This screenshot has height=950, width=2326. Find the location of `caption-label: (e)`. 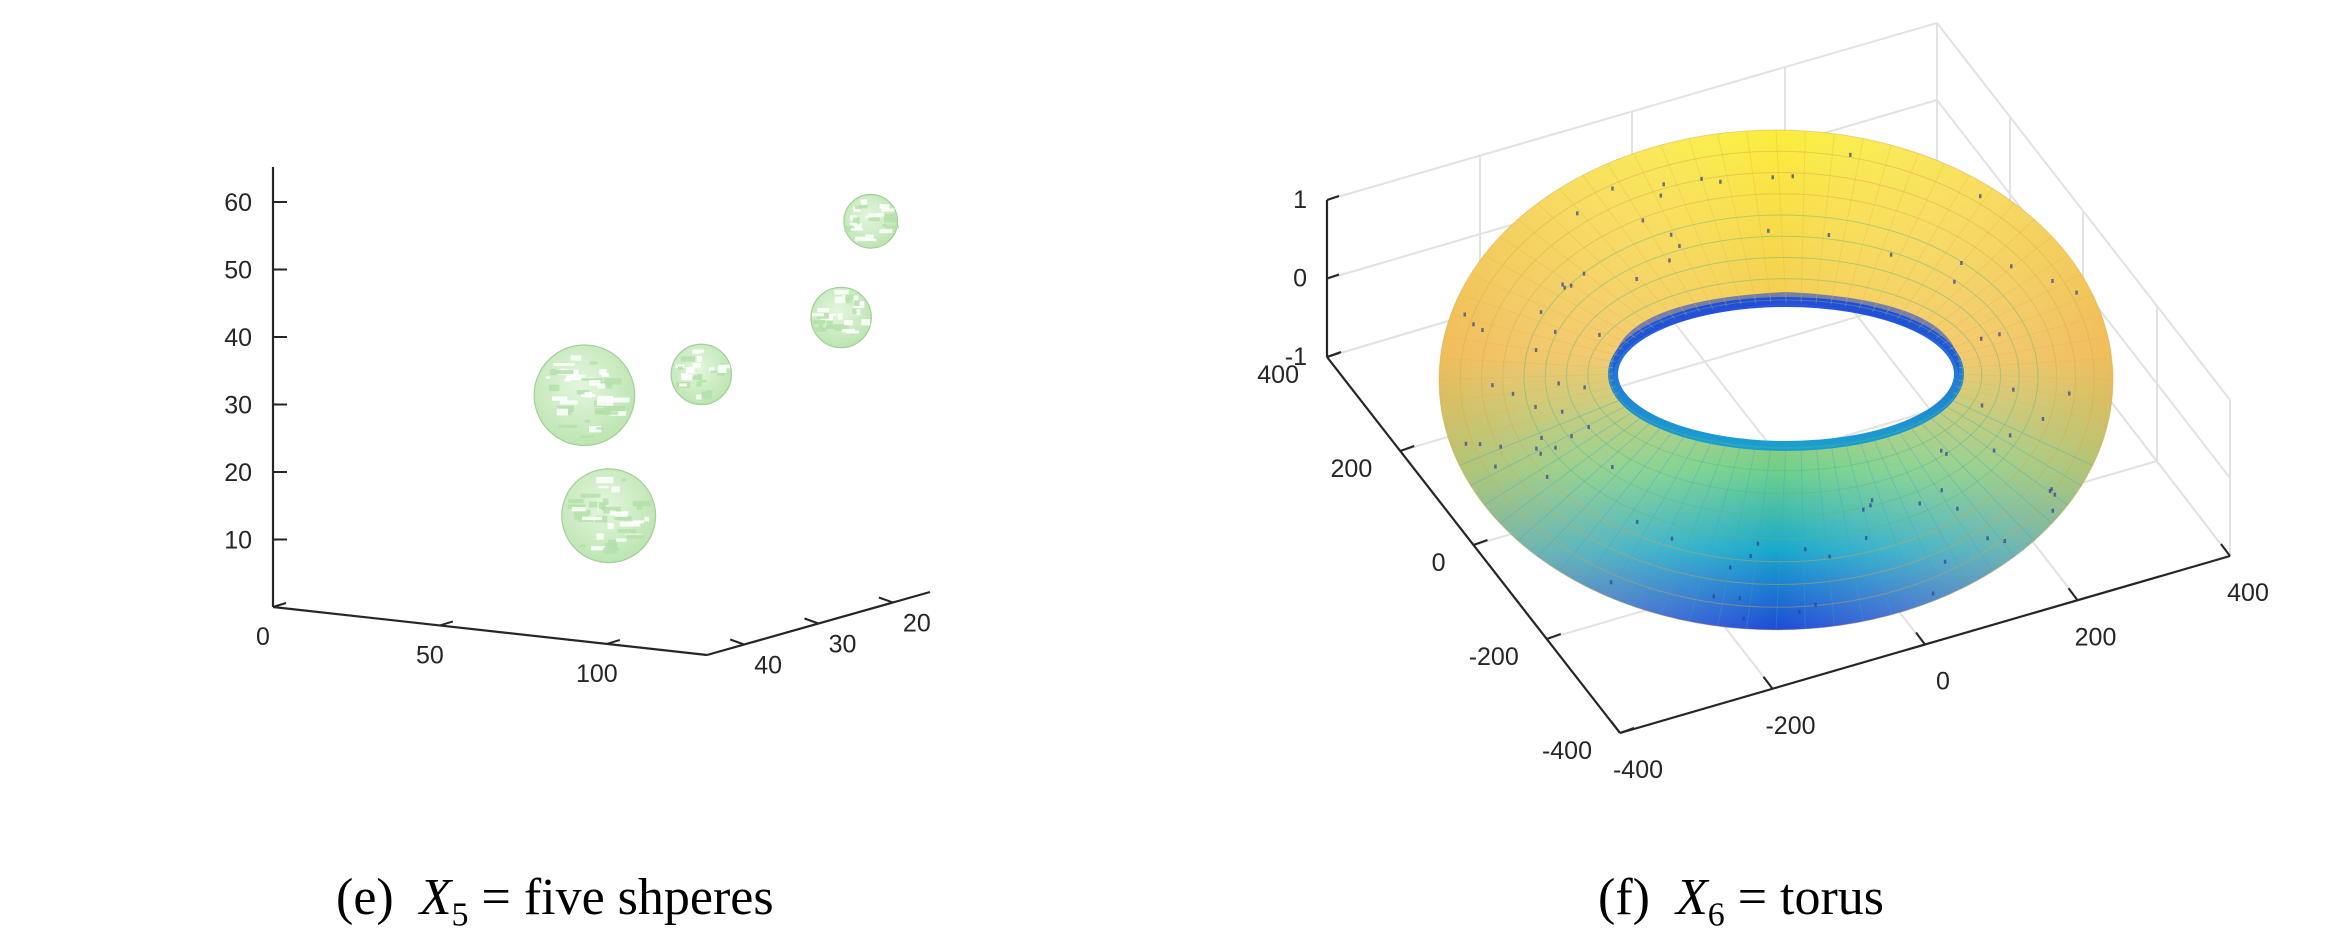

caption-label: (e) is located at coordinates (365, 897).